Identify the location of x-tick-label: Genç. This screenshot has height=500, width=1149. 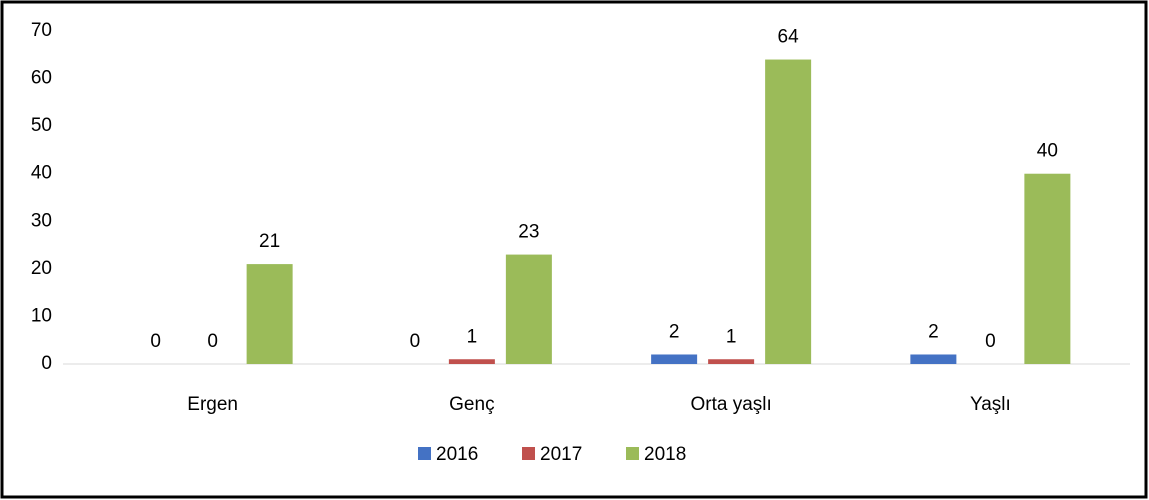
(471, 404).